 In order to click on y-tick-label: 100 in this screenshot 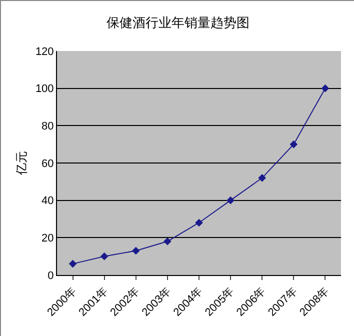, I will do `click(44, 89)`.